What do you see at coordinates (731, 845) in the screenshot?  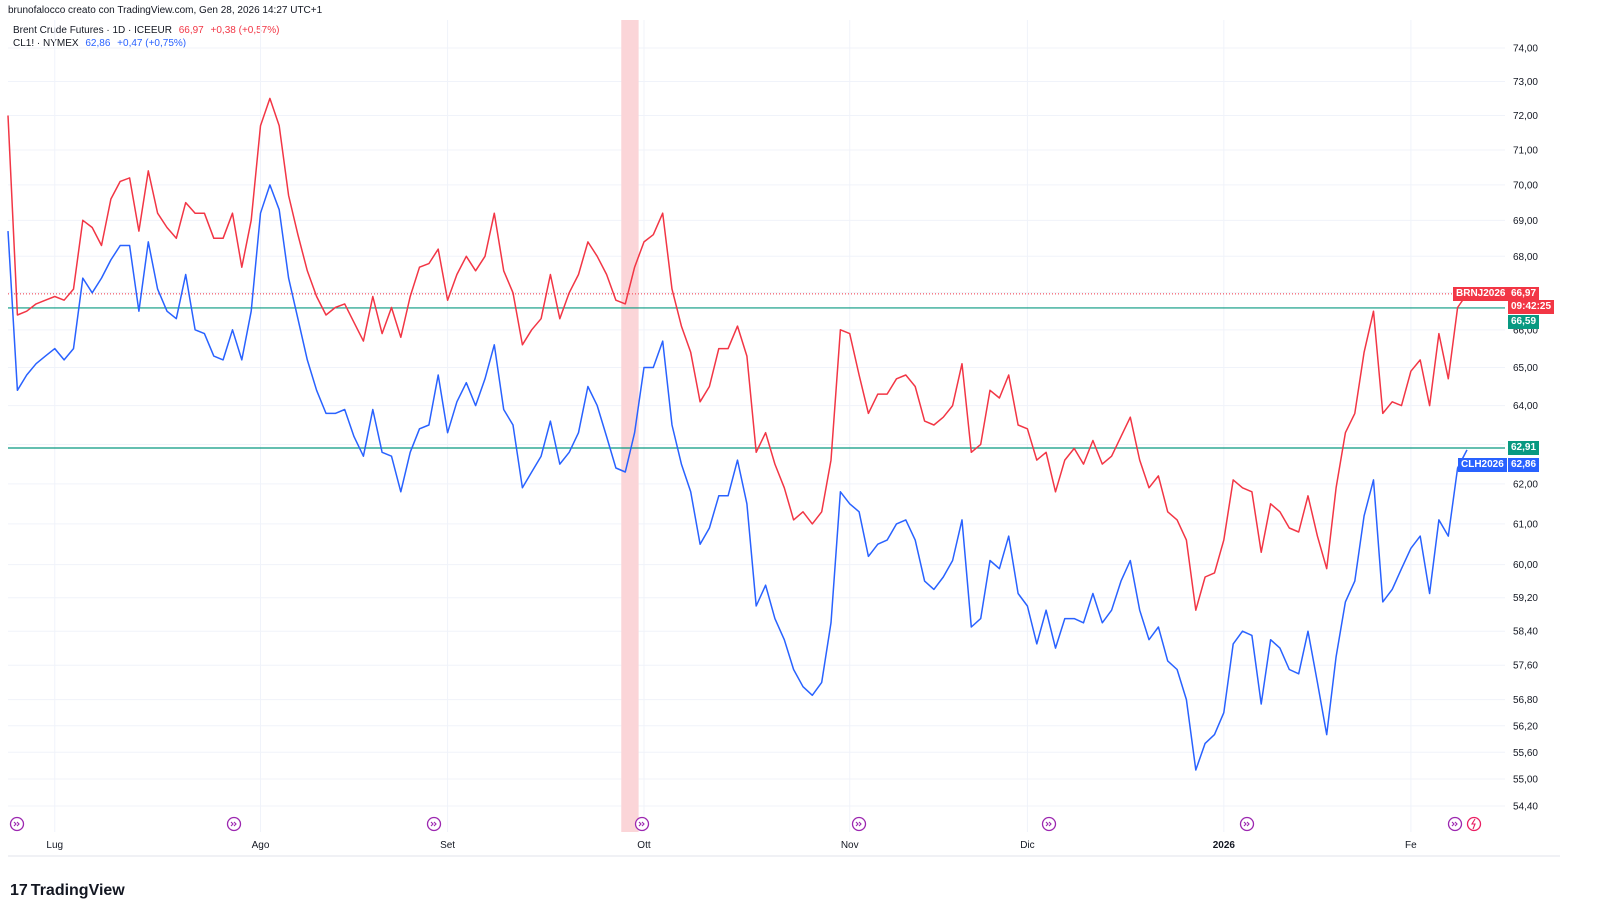 I see `x-axis: Lug Ago Set Ott Nov Dic 2026 Fe` at bounding box center [731, 845].